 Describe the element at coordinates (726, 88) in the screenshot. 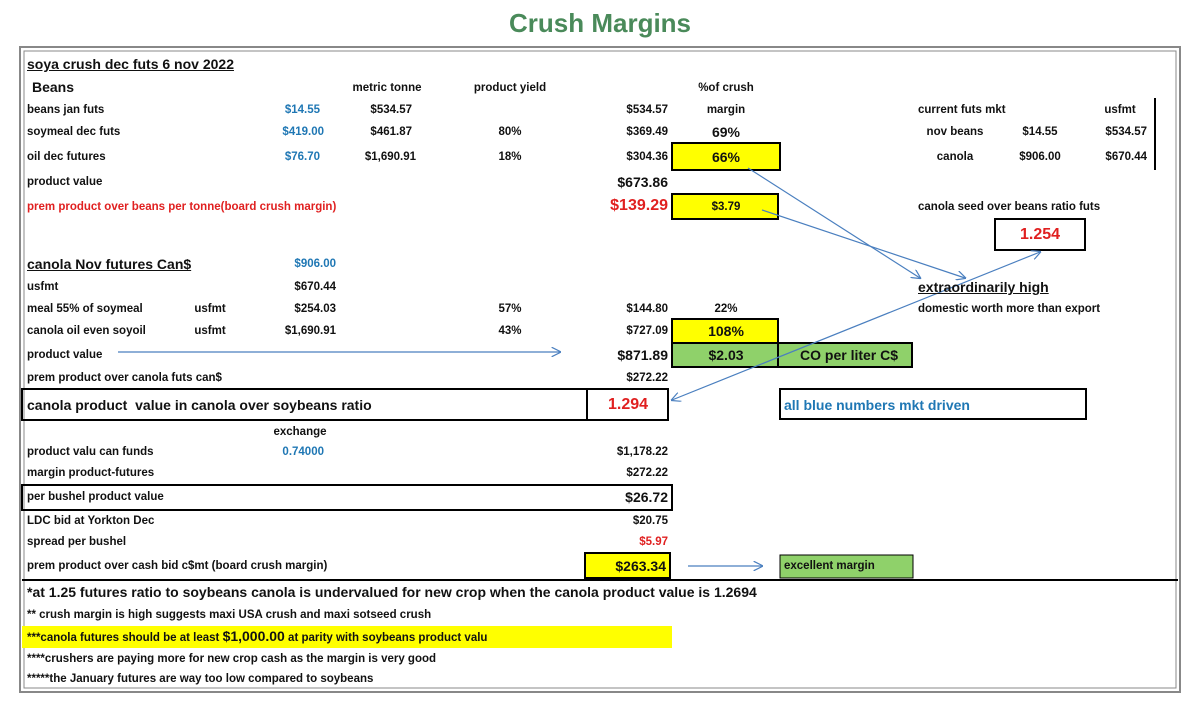

I see `col-header: %of crush` at that location.